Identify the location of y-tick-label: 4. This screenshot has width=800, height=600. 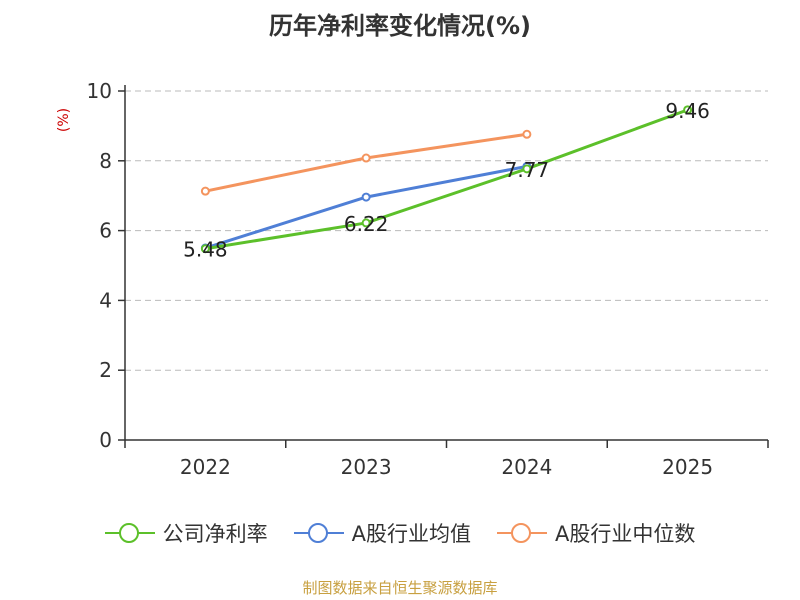
(105, 300).